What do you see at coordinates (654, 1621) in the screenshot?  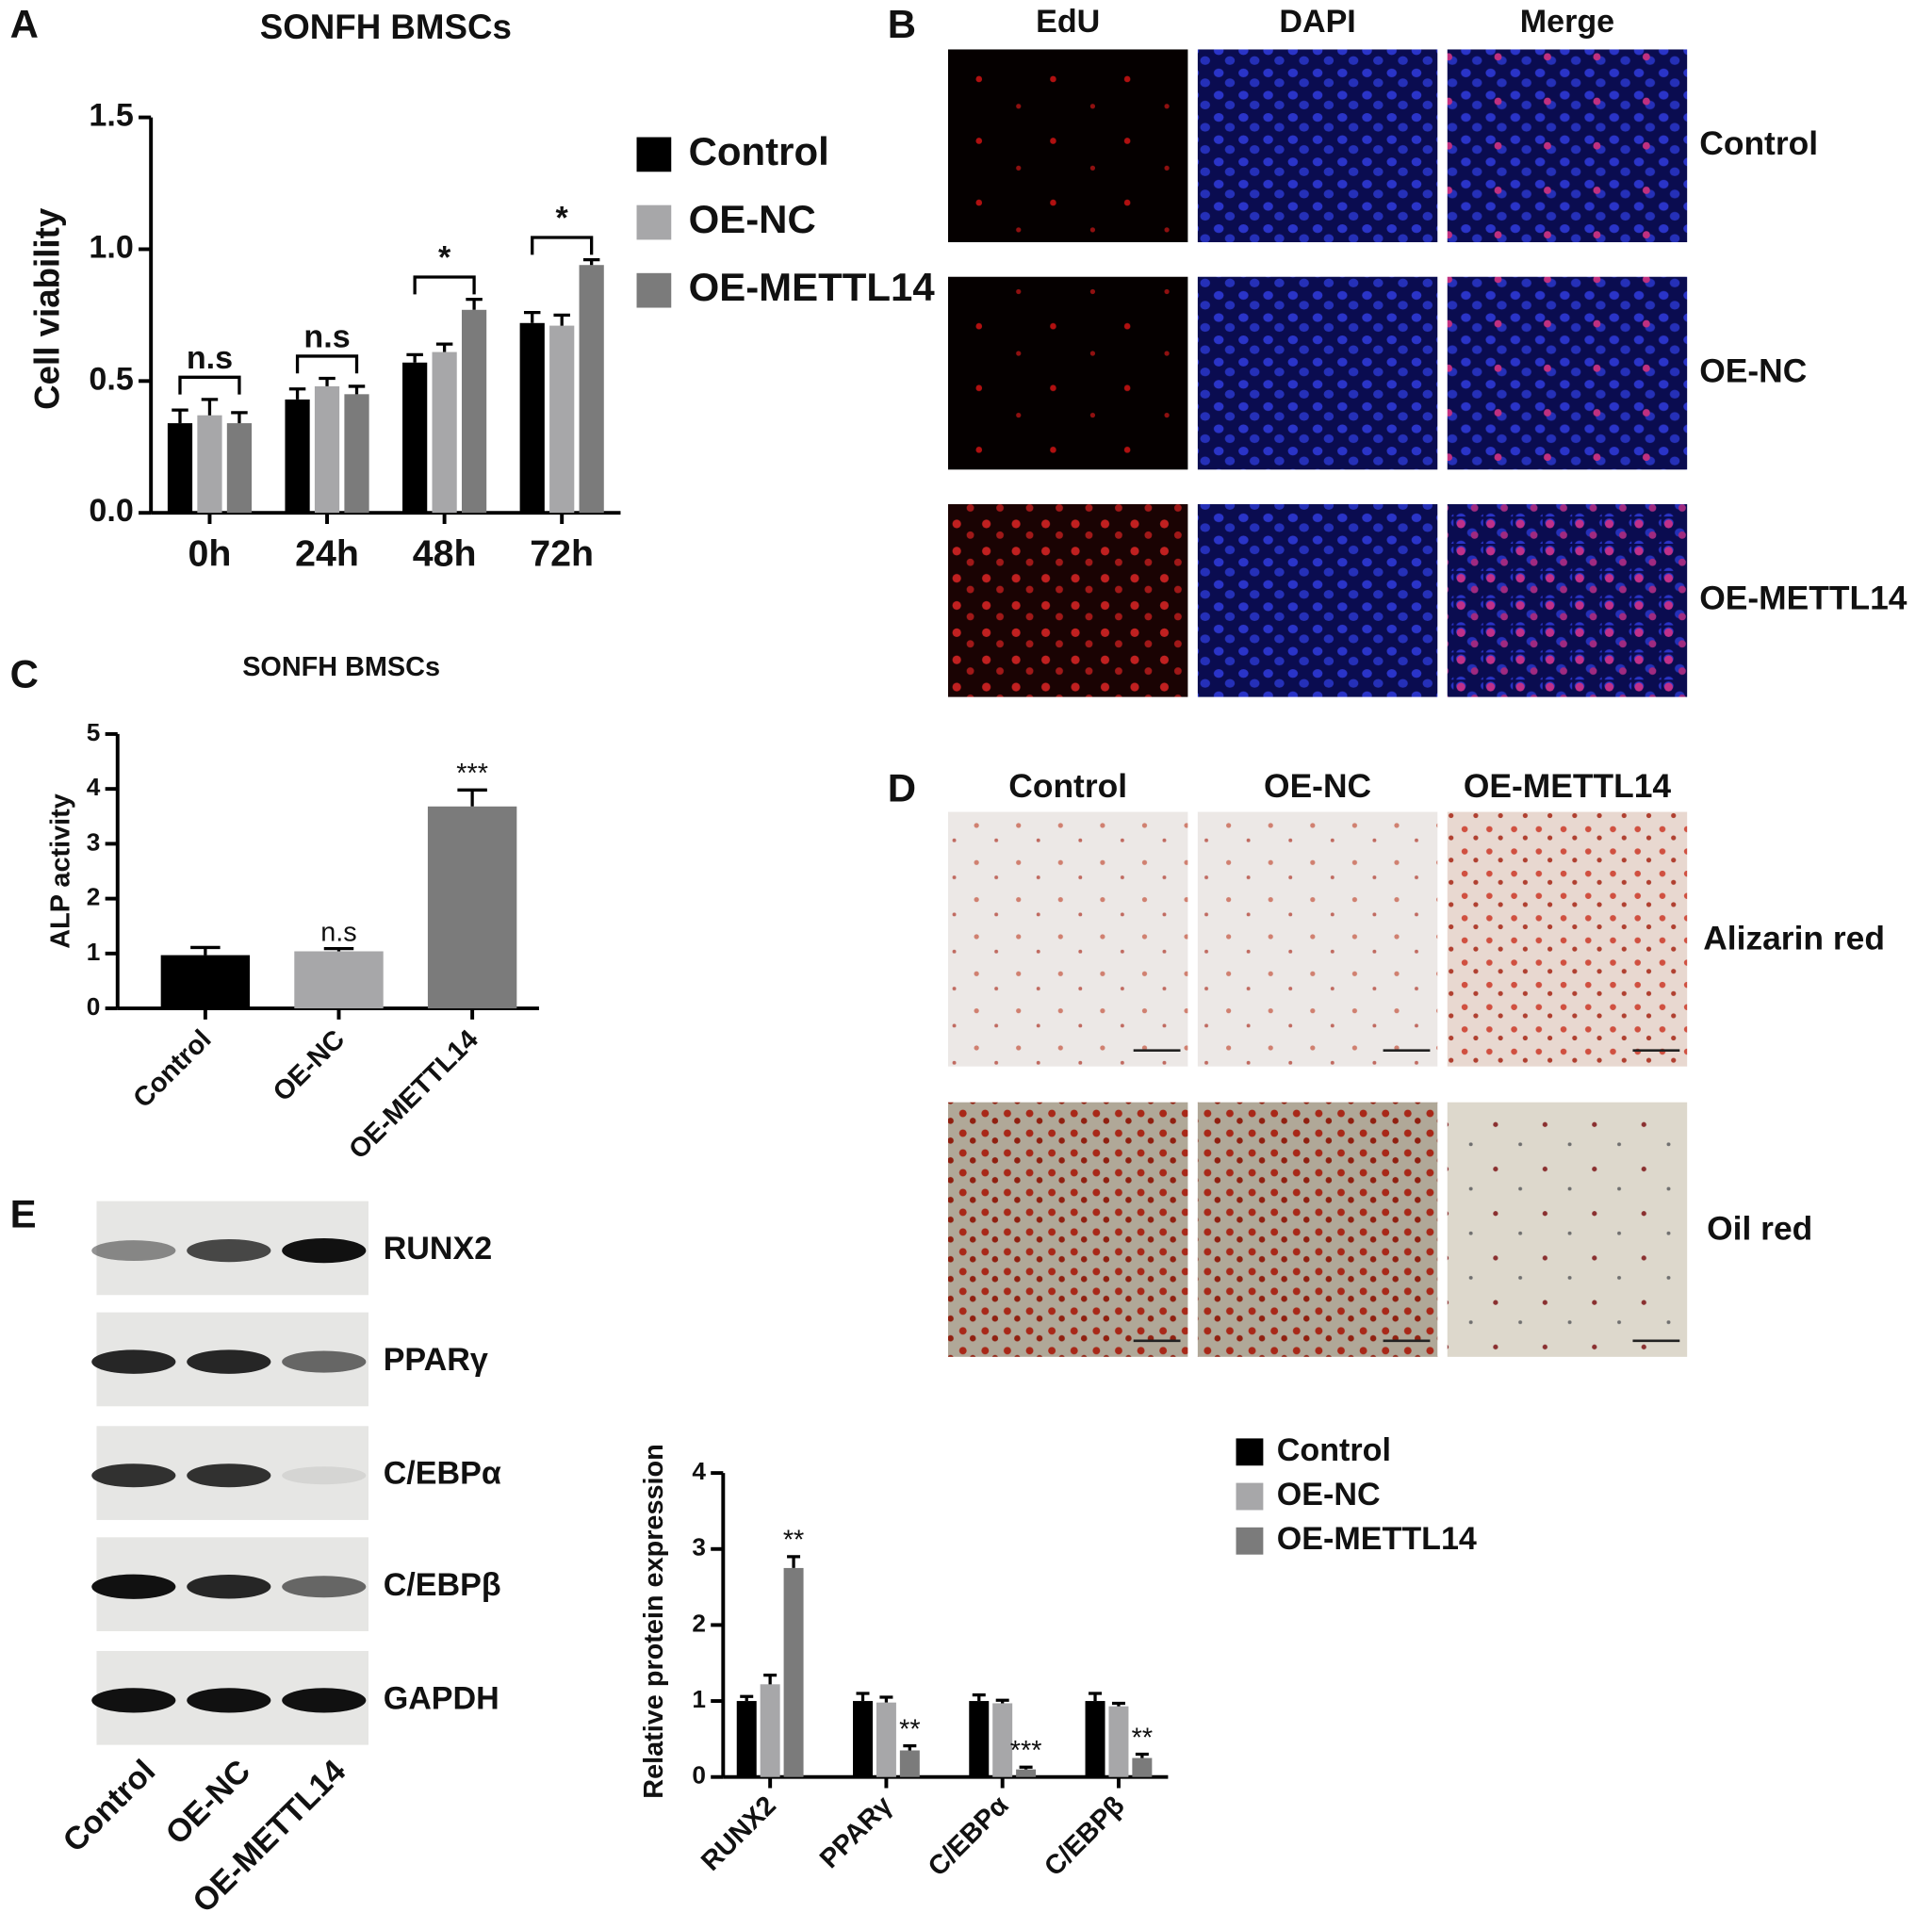 I see `y-axis-label: Relative protein expression` at bounding box center [654, 1621].